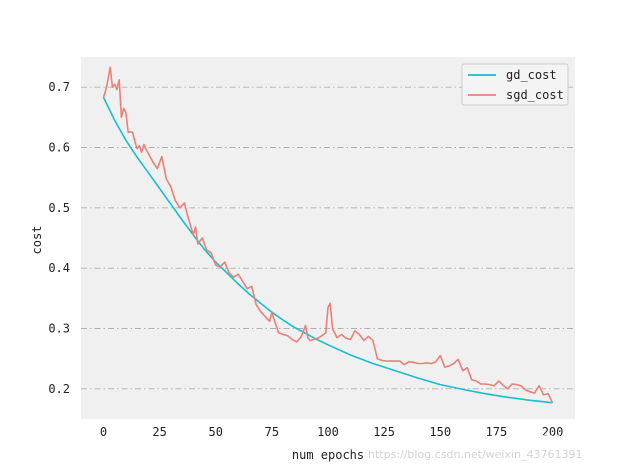 Image resolution: width=640 pixels, height=473 pixels. What do you see at coordinates (328, 455) in the screenshot?
I see `x-axis-label: num epochs` at bounding box center [328, 455].